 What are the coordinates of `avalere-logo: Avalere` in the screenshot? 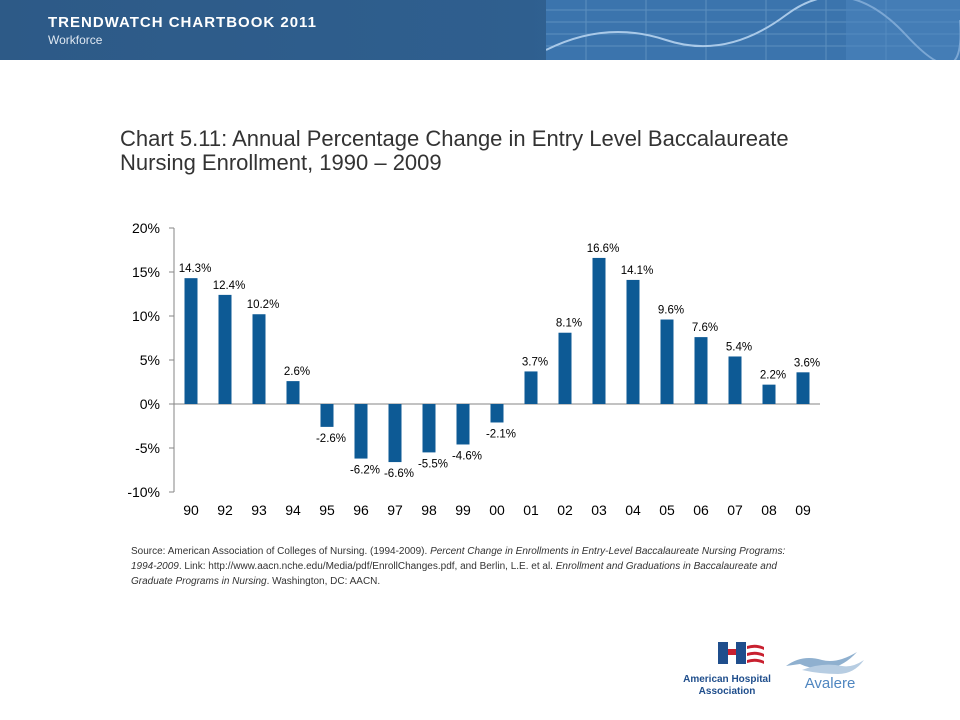 It's located at (825, 672).